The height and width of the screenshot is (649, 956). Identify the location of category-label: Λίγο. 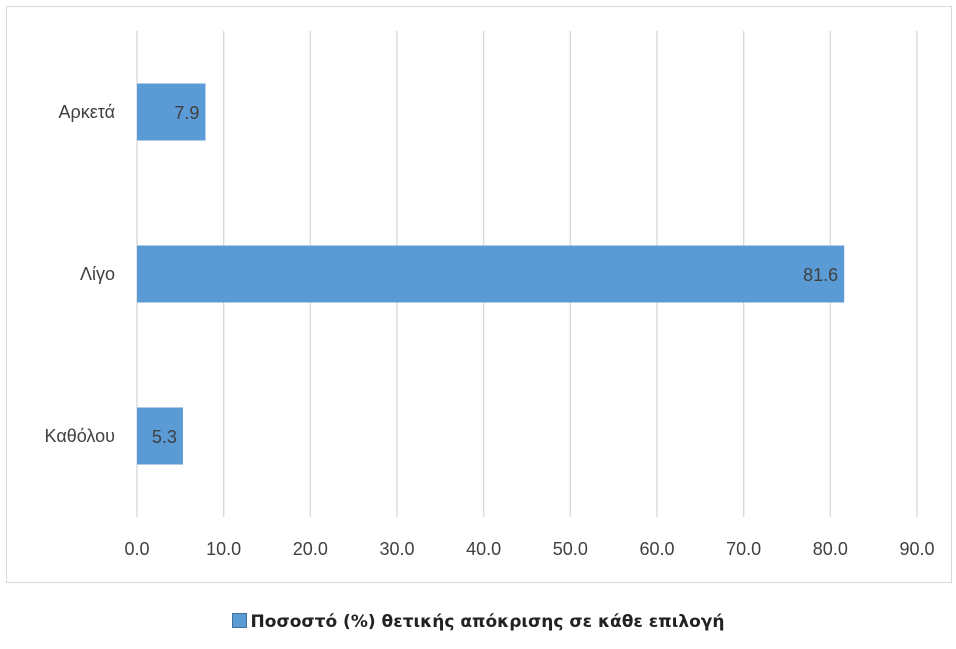
(97, 274).